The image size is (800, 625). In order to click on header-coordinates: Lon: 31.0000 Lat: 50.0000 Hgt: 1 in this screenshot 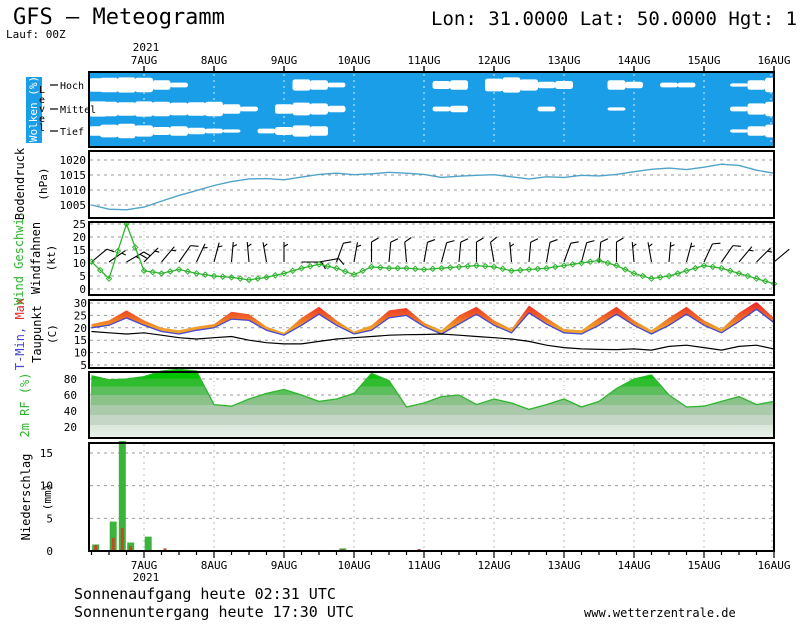, I will do `click(614, 19)`.